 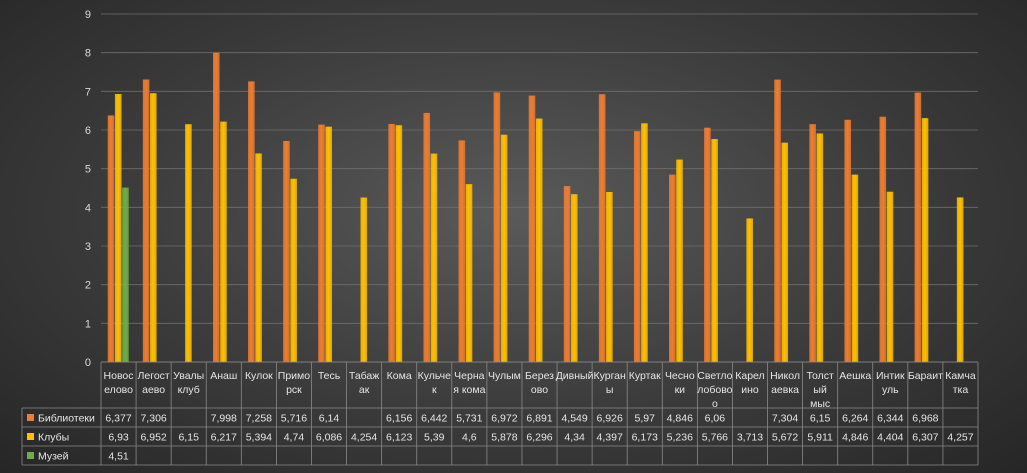 I want to click on data-label: 6,377, so click(x=118, y=419).